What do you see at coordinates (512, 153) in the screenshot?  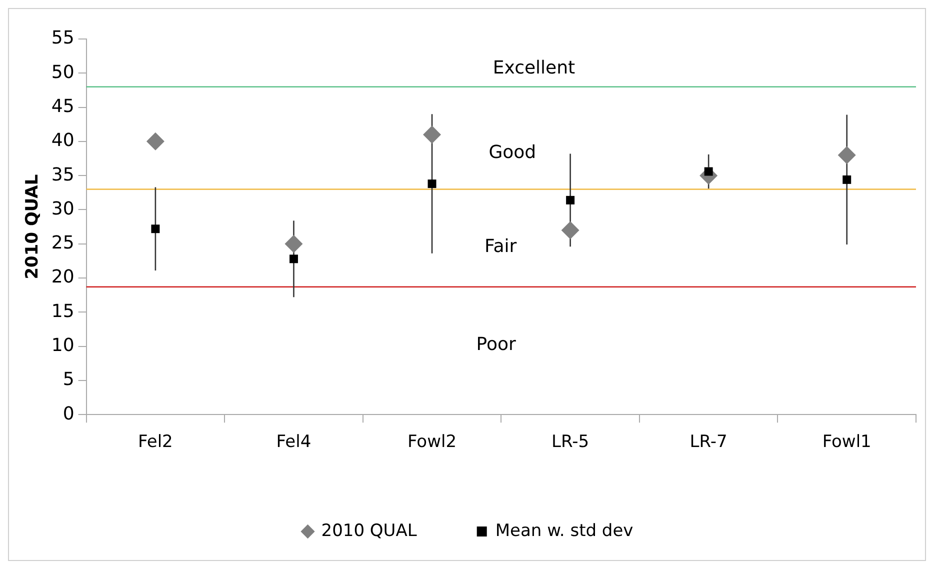 I see `annotation: Good` at bounding box center [512, 153].